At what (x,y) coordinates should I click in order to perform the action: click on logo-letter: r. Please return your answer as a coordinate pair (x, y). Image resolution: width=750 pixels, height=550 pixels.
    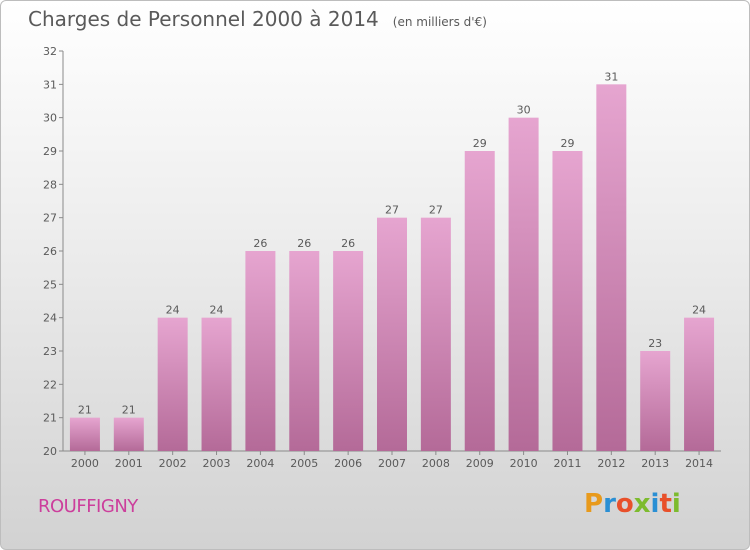
    Looking at the image, I should click on (609, 504).